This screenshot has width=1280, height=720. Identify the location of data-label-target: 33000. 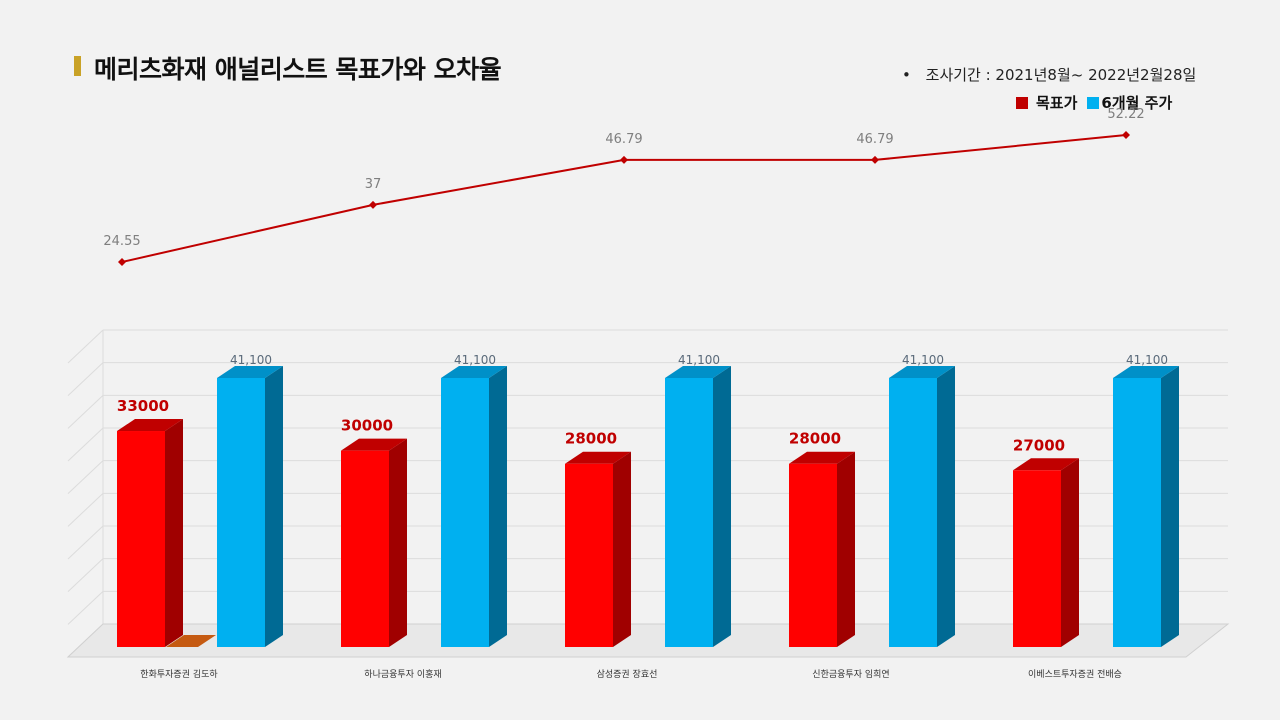
(143, 406).